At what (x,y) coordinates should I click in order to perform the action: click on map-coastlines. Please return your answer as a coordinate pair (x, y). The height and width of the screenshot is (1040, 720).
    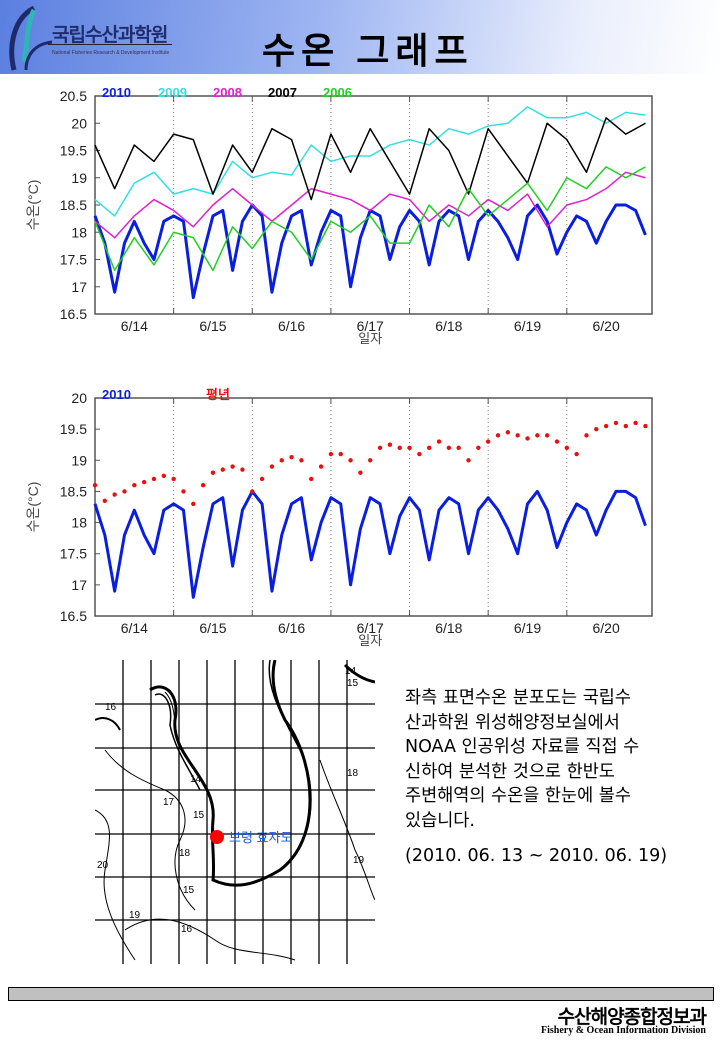
    Looking at the image, I should click on (235, 810).